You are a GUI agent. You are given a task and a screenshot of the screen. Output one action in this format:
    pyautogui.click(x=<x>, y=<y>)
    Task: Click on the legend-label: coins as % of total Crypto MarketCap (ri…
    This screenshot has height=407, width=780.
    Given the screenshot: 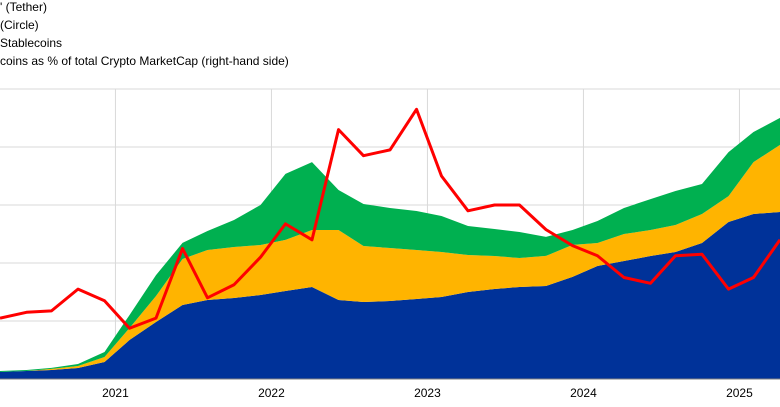 What is the action you would take?
    pyautogui.click(x=144, y=61)
    